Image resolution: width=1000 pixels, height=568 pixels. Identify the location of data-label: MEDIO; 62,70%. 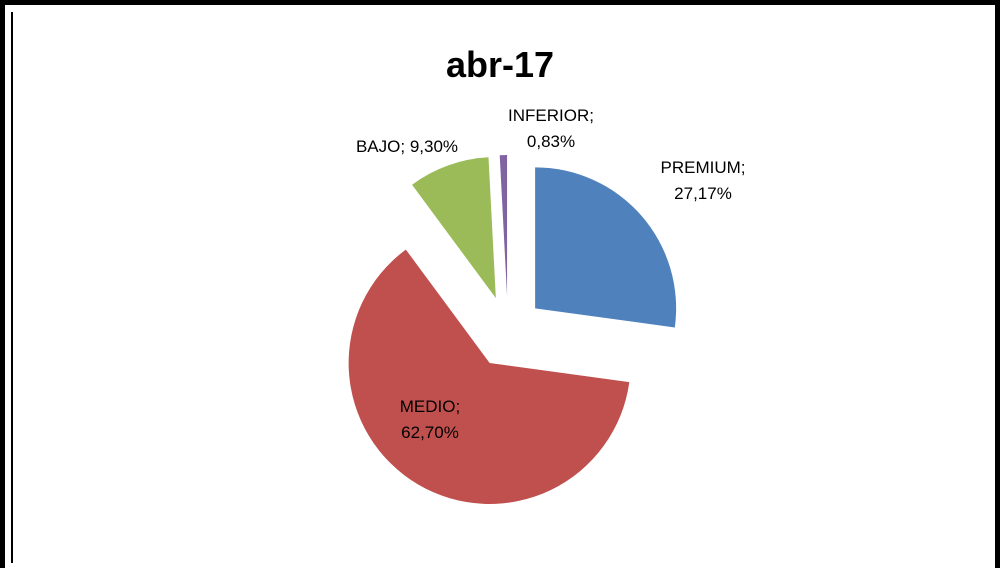
(430, 419).